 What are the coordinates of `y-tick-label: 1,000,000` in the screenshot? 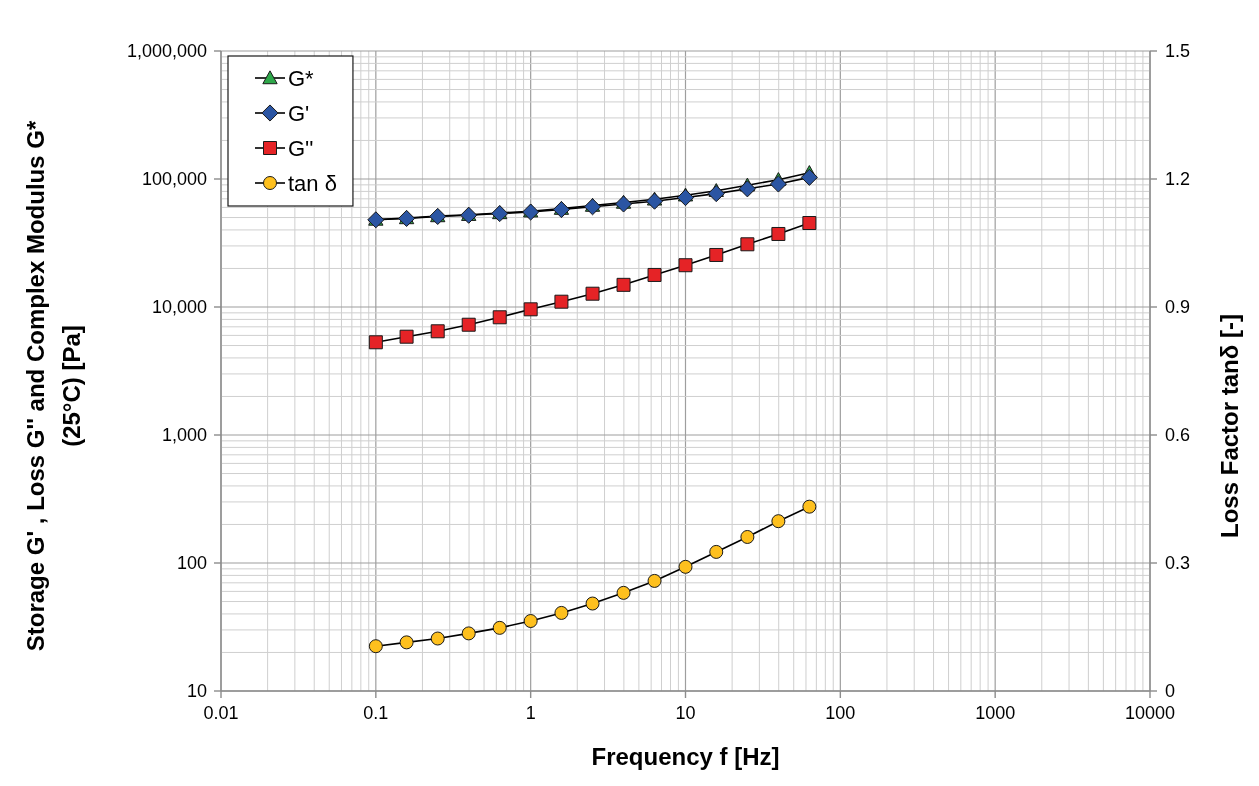 It's located at (166, 51).